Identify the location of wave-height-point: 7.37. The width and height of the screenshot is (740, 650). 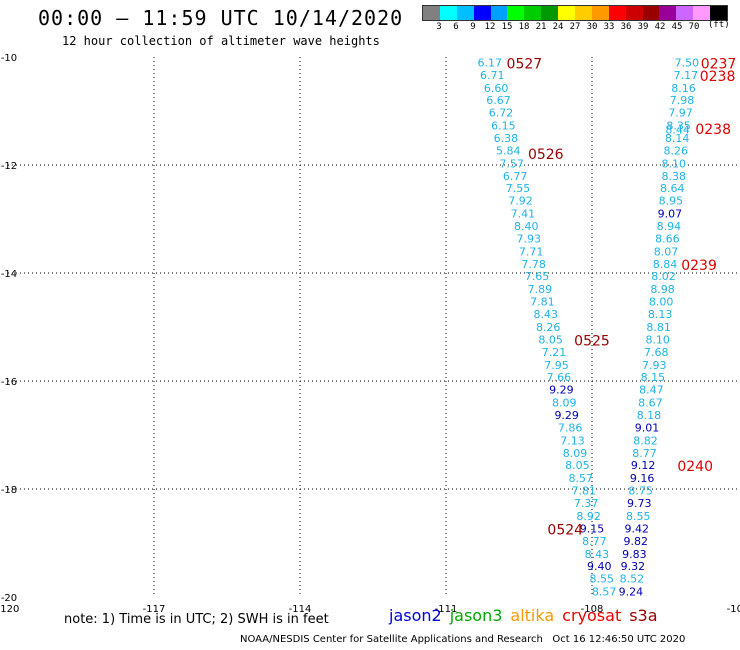
(586, 503).